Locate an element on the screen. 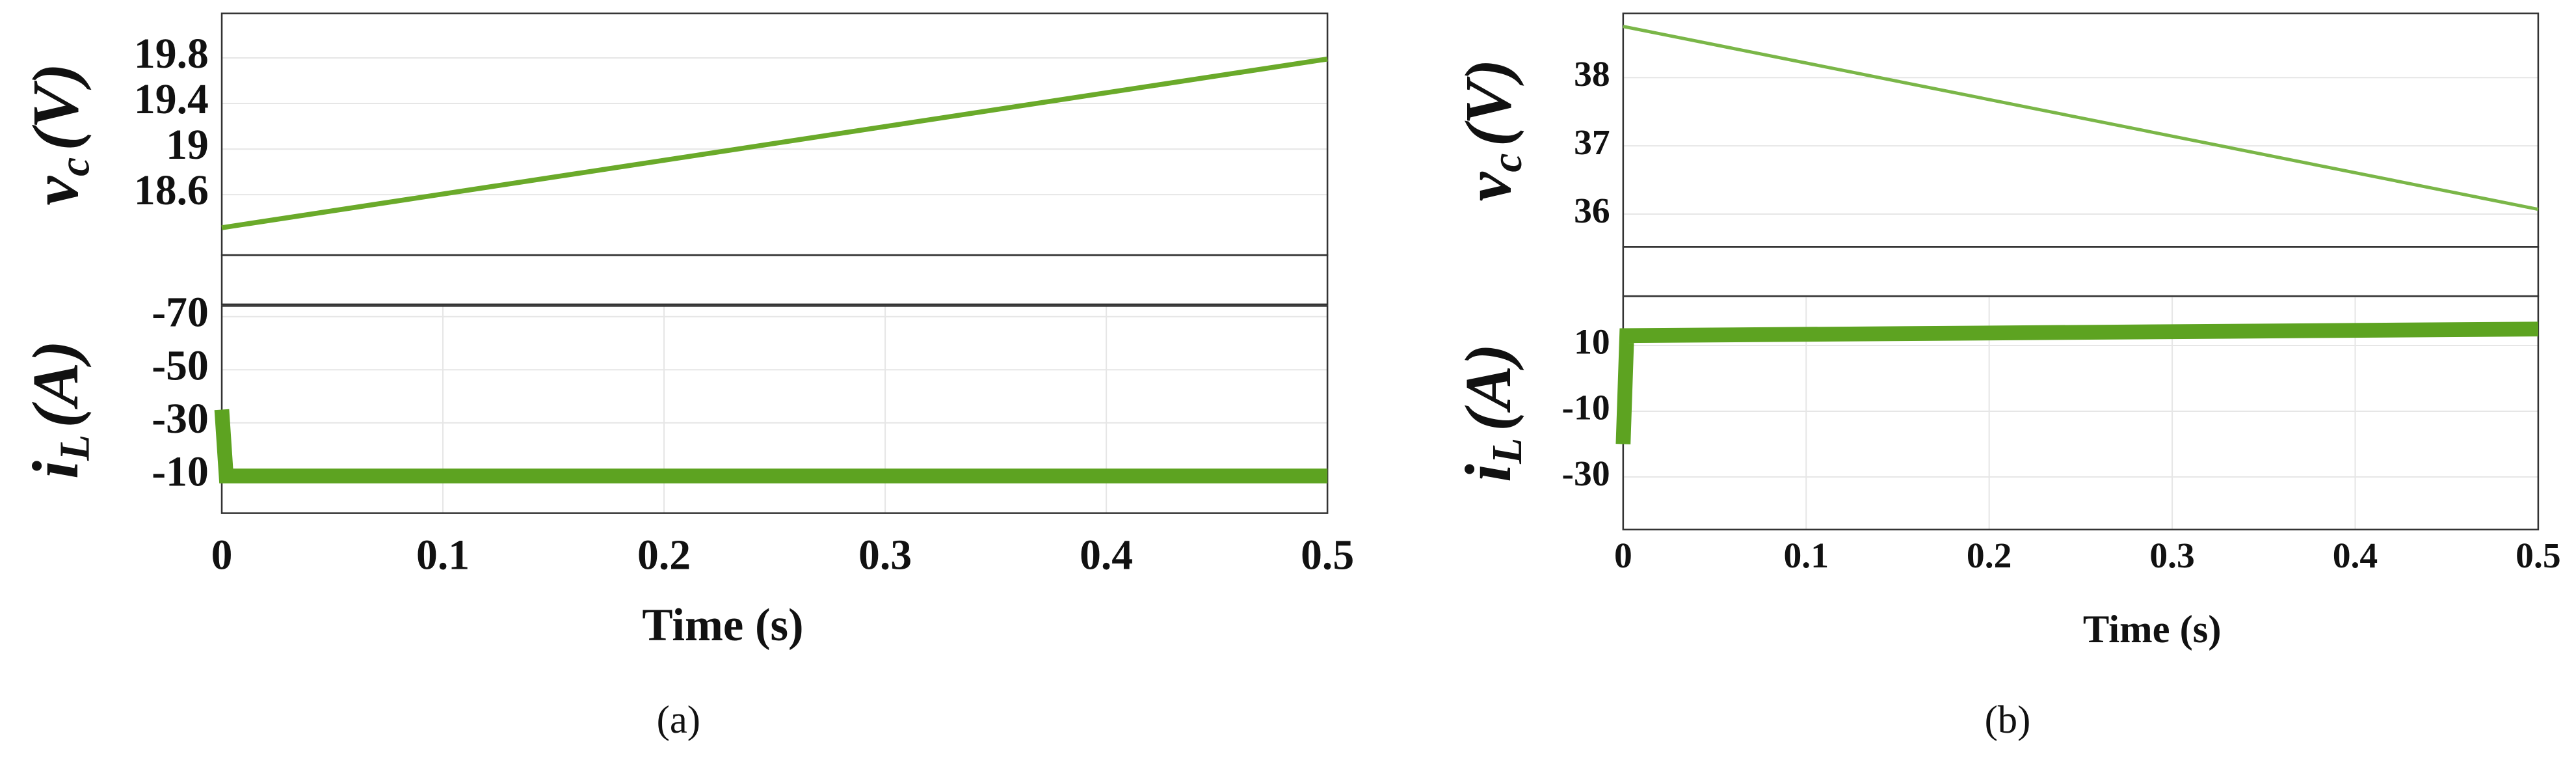 The image size is (2576, 760). caption: (b) is located at coordinates (2008, 720).